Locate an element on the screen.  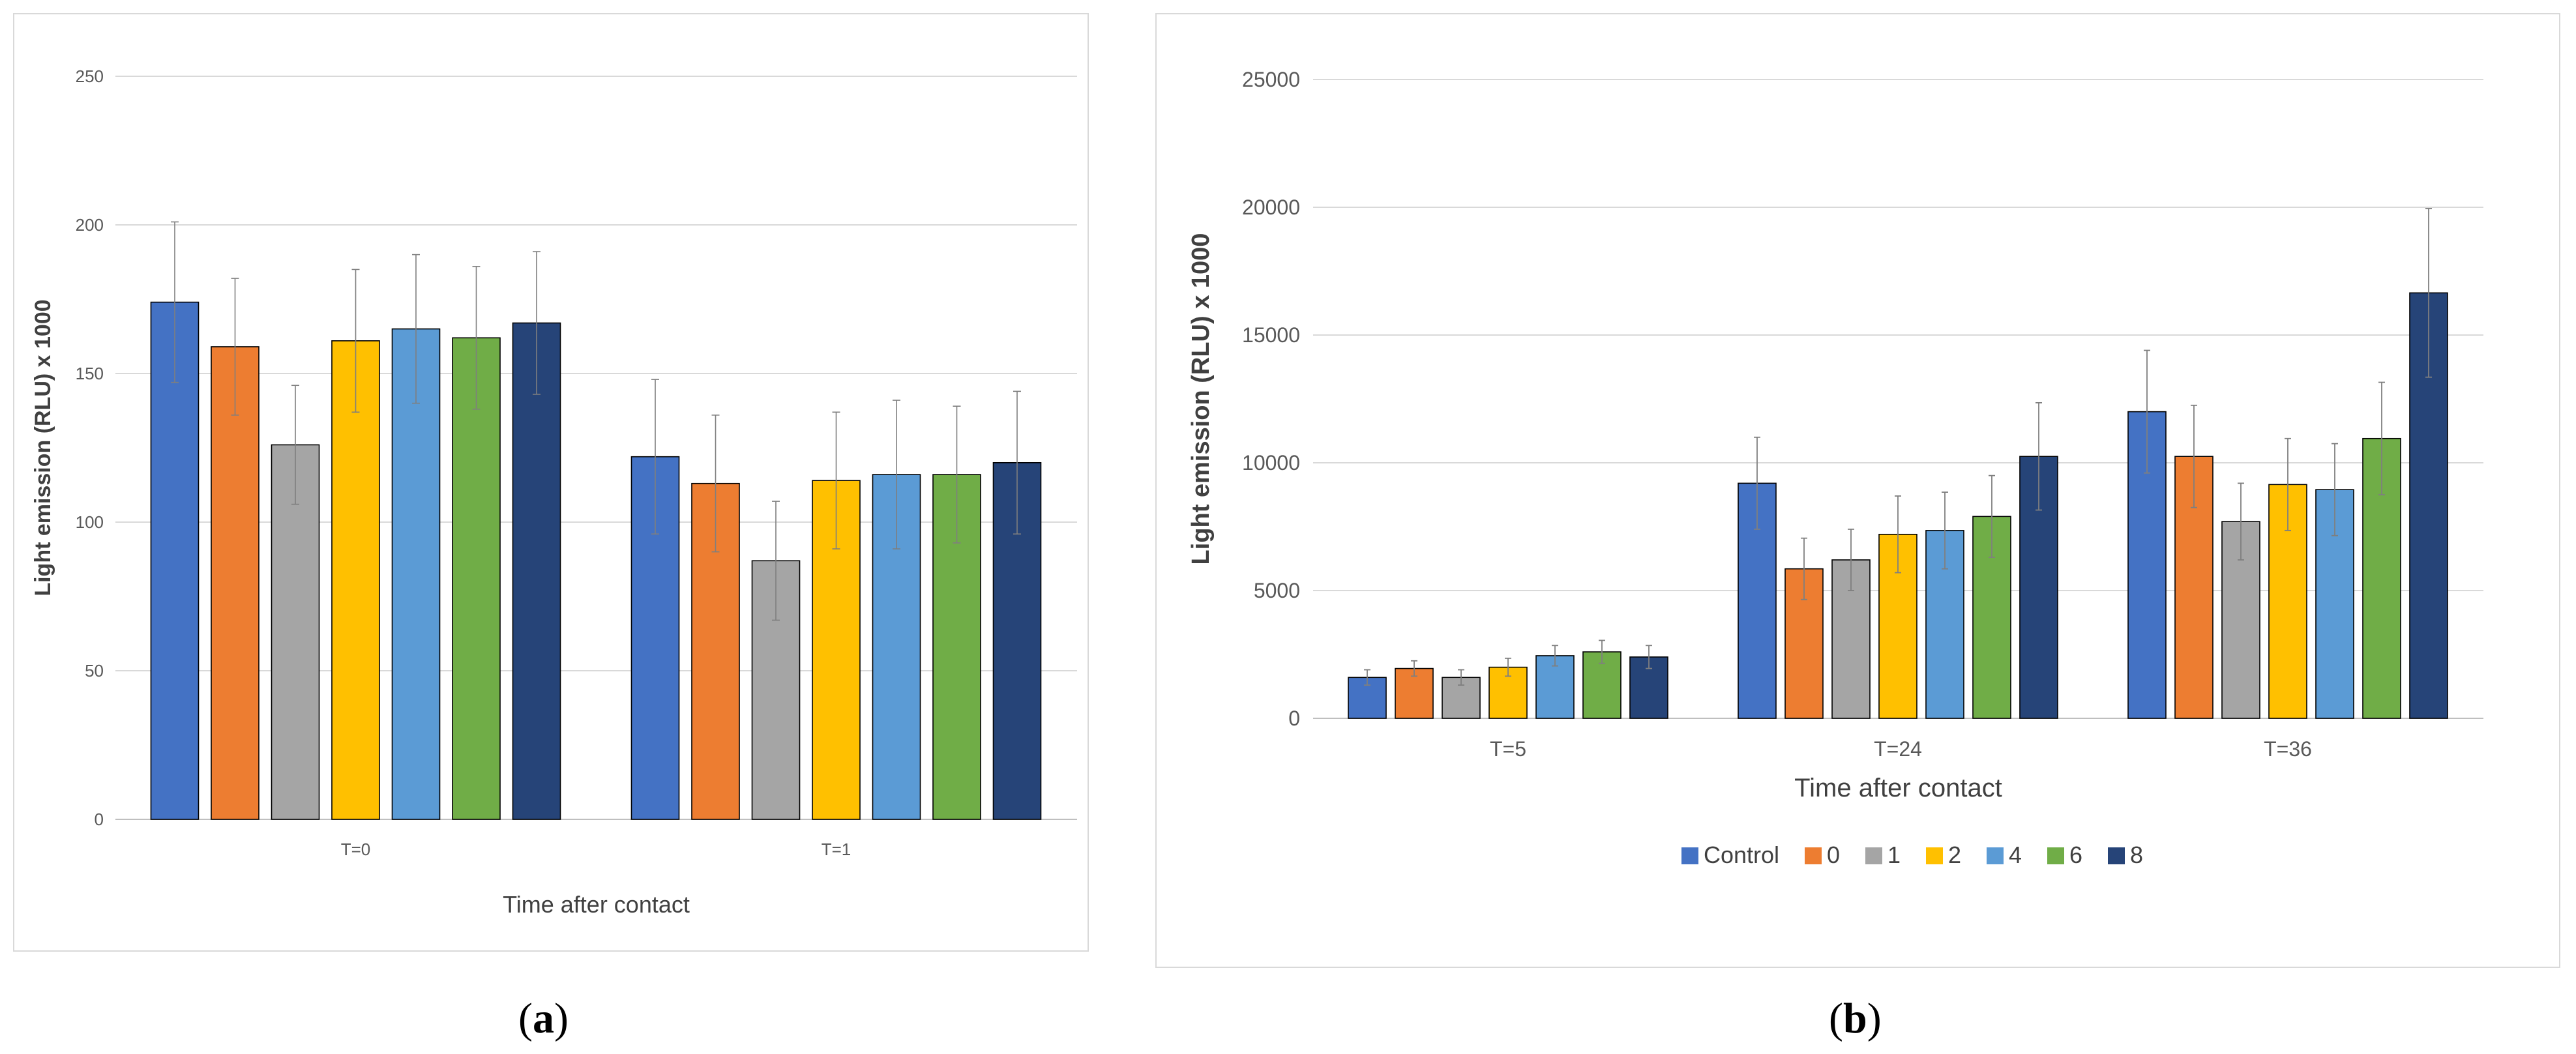
y-tick-label: 100 is located at coordinates (90, 522).